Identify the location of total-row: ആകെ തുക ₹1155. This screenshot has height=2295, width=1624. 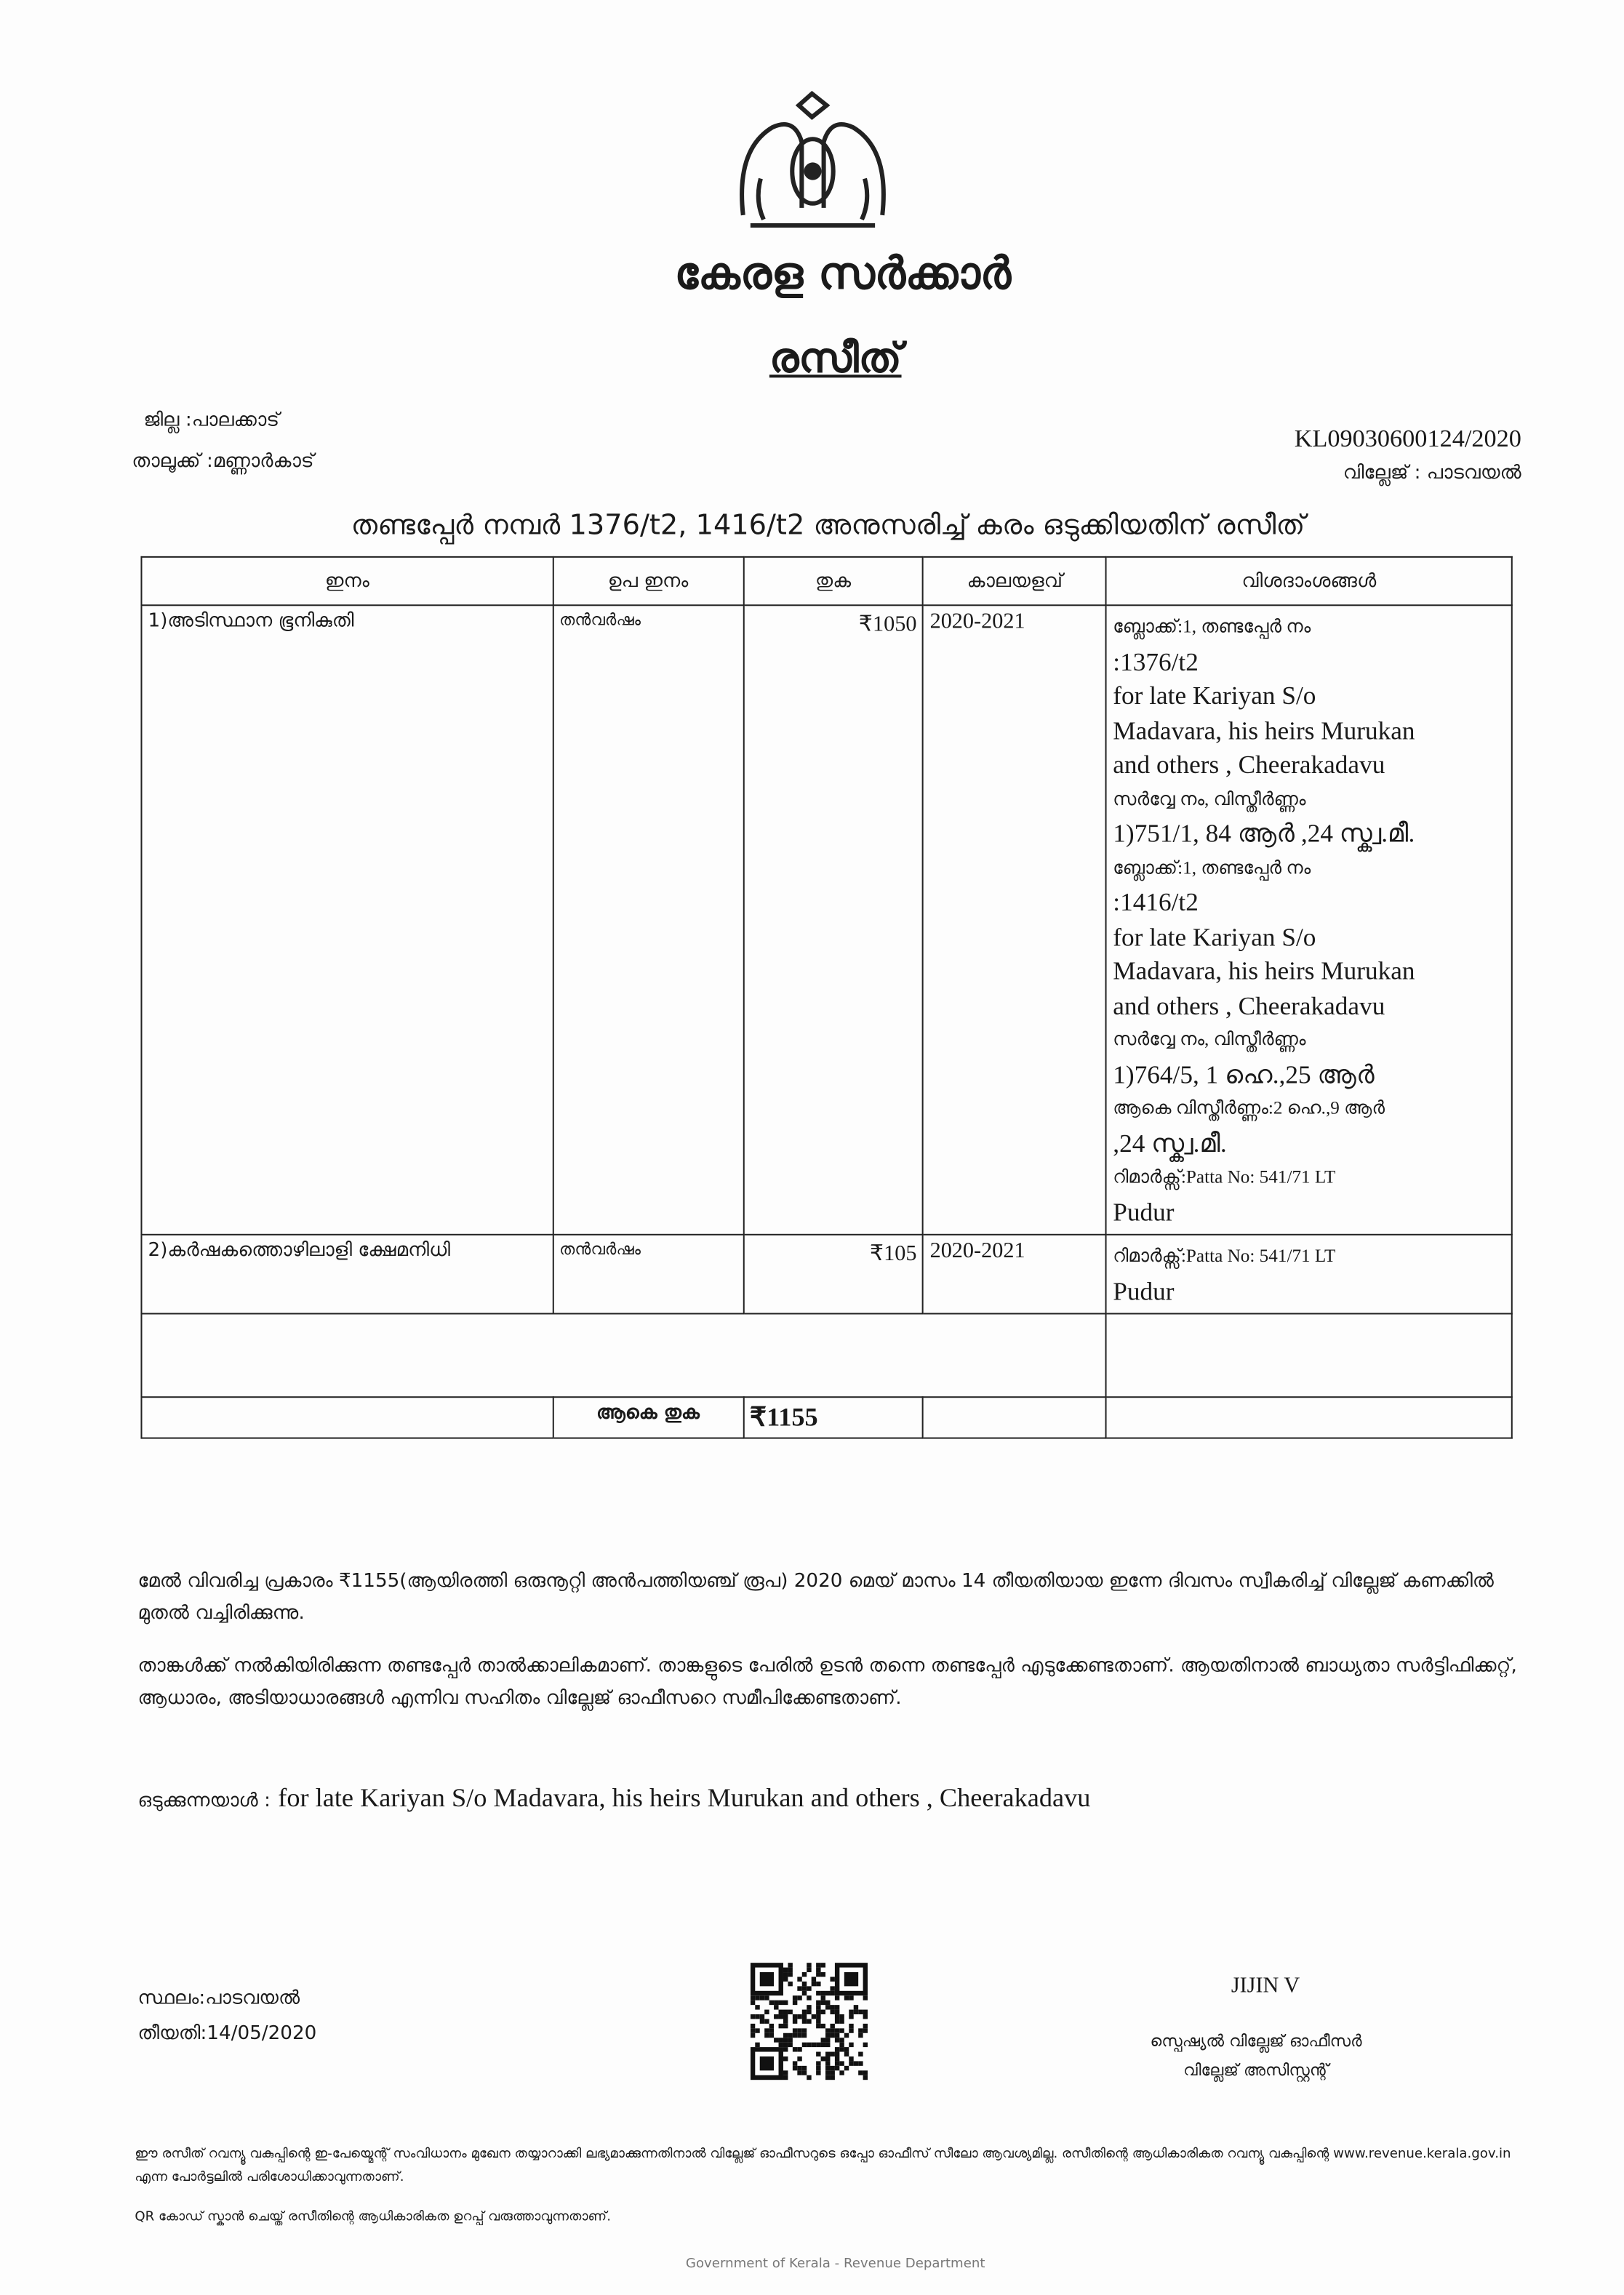
(826, 1417).